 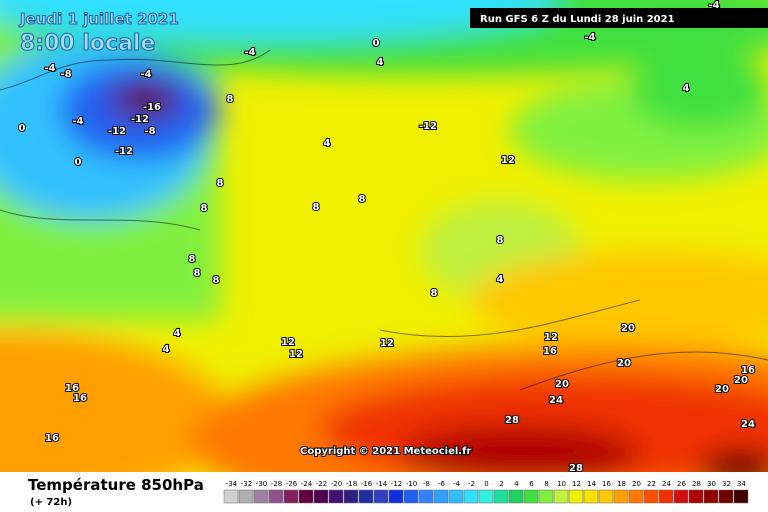 I want to click on contour-label: 28, so click(x=512, y=420).